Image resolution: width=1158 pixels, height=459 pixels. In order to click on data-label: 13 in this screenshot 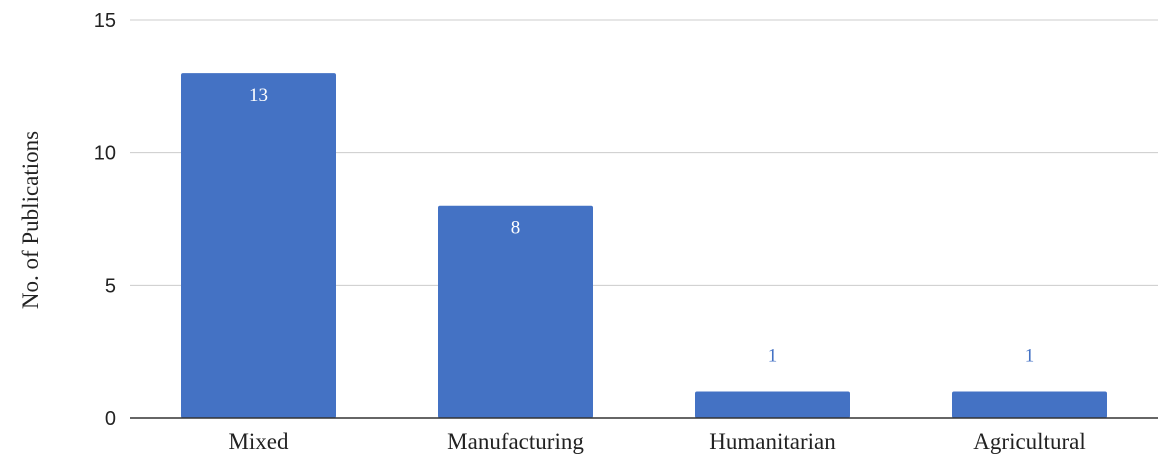, I will do `click(258, 95)`.